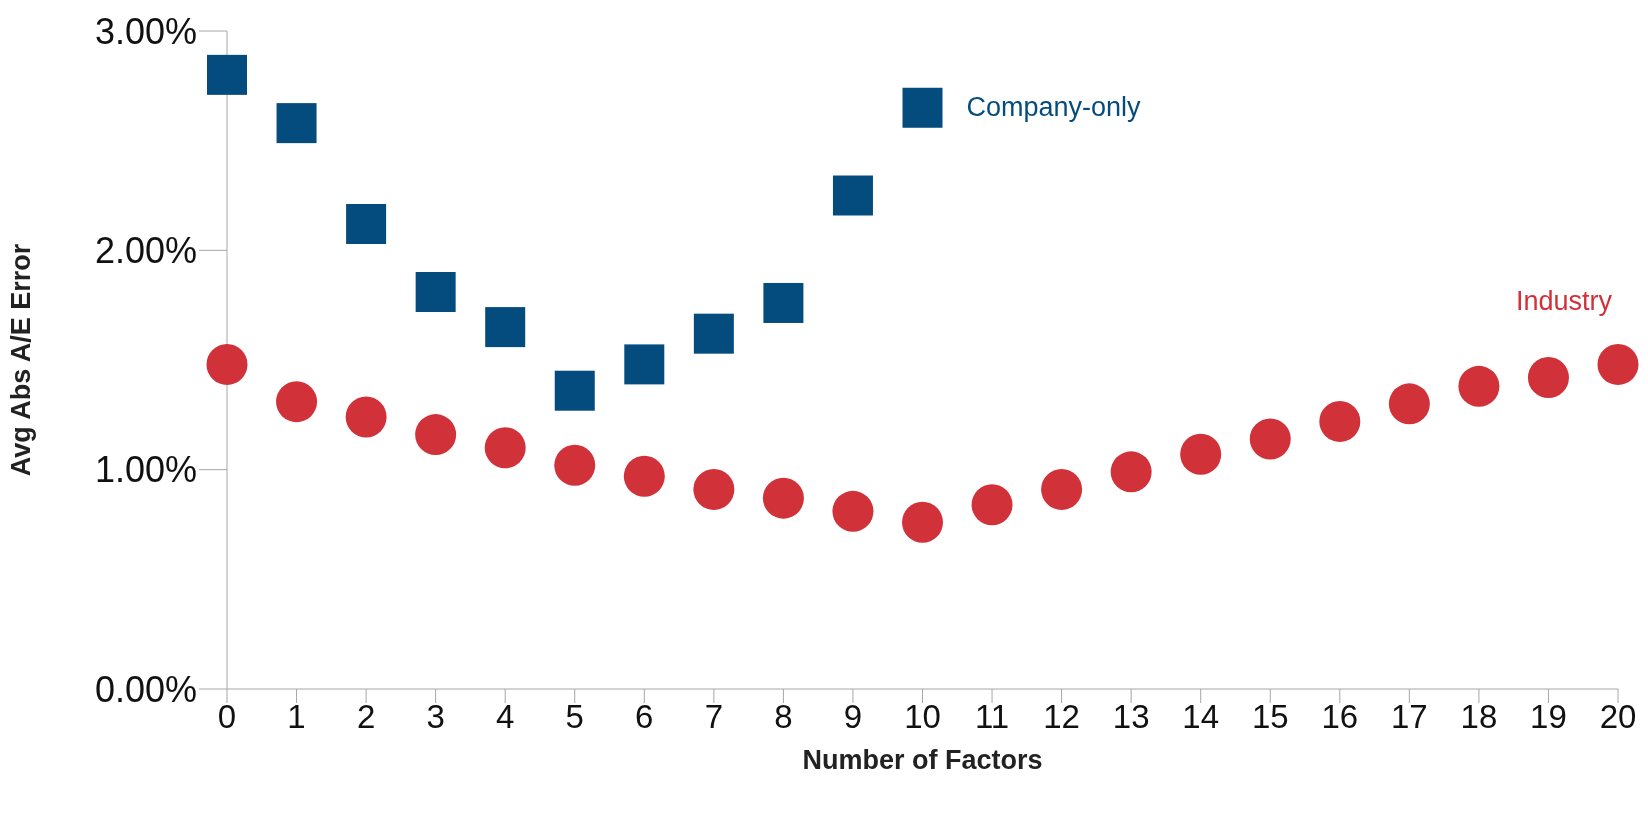  What do you see at coordinates (145, 251) in the screenshot?
I see `y-tick-label: 2.00%` at bounding box center [145, 251].